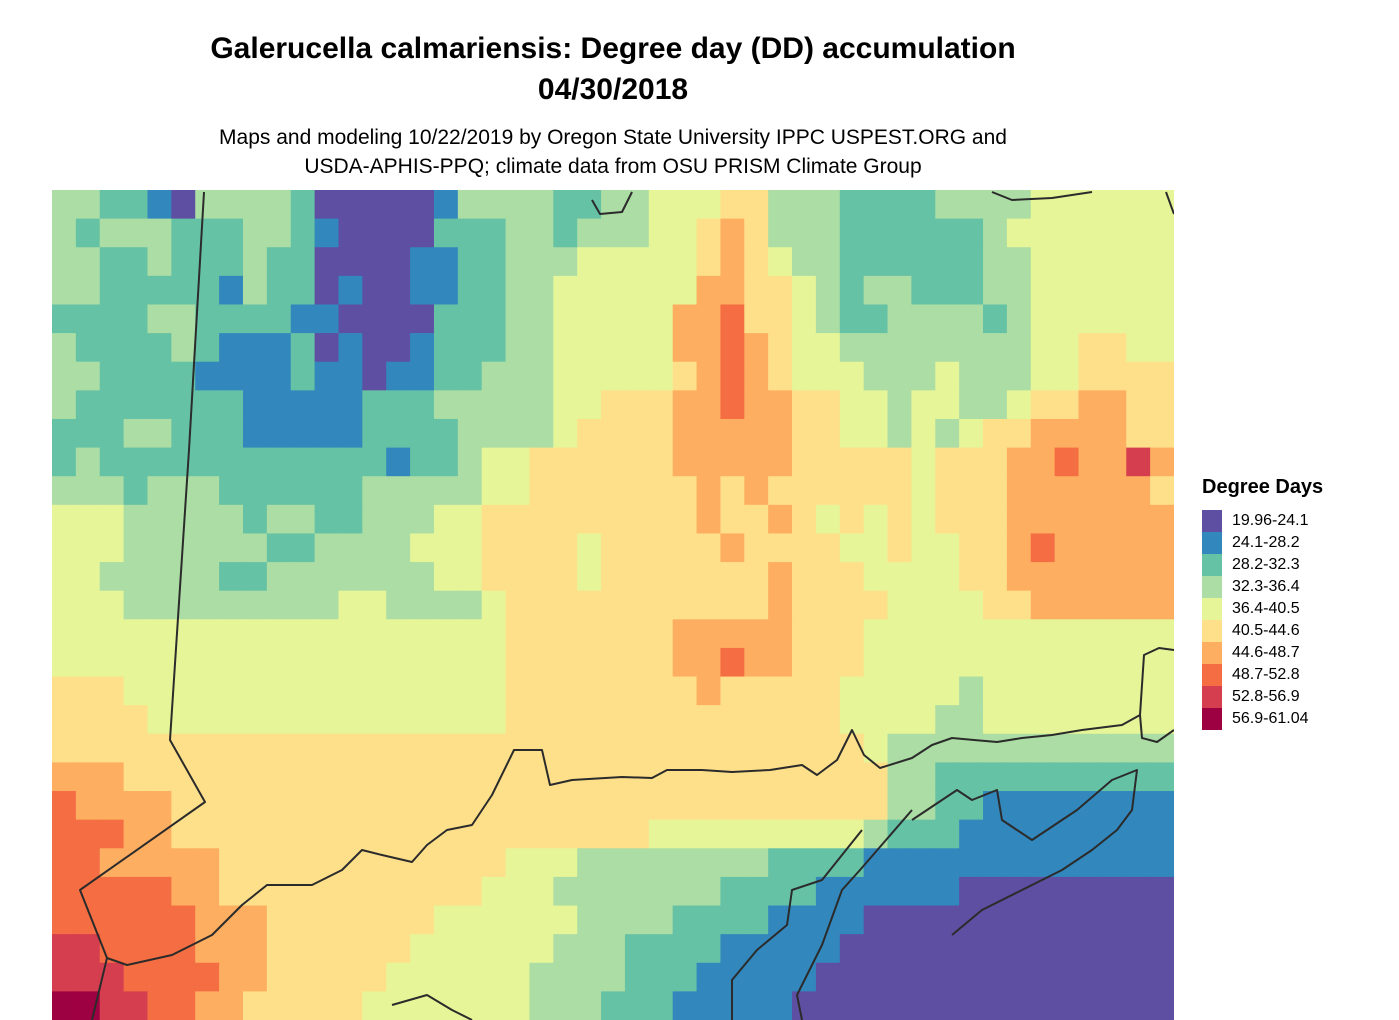 This screenshot has width=1399, height=1020. Describe the element at coordinates (1212, 675) in the screenshot. I see `legend-swatch` at that location.